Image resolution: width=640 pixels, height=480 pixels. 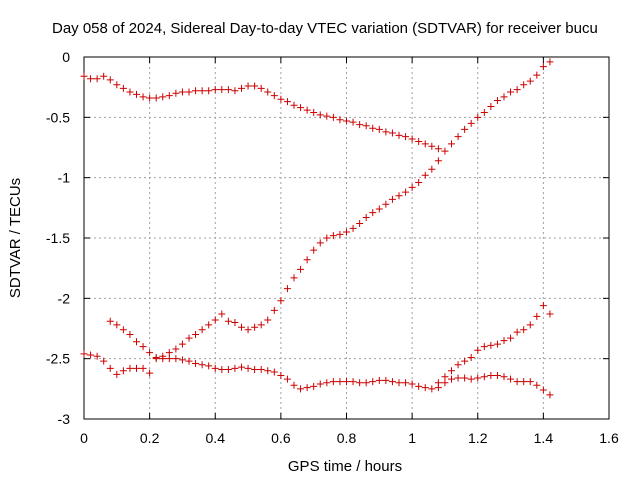 I want to click on x-axis-label: GPS time / hours, so click(x=345, y=466).